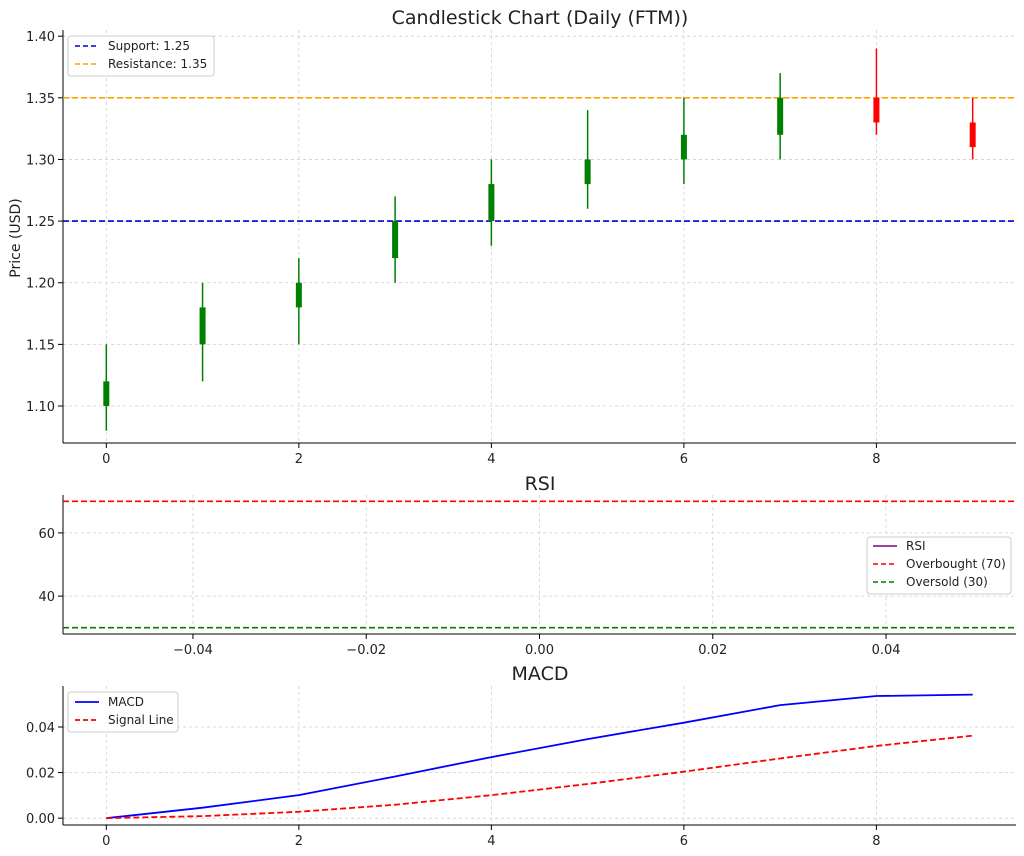 The height and width of the screenshot is (856, 1024). I want to click on price-legend: Support: 1.25 Resistance: 1.35, so click(141, 56).